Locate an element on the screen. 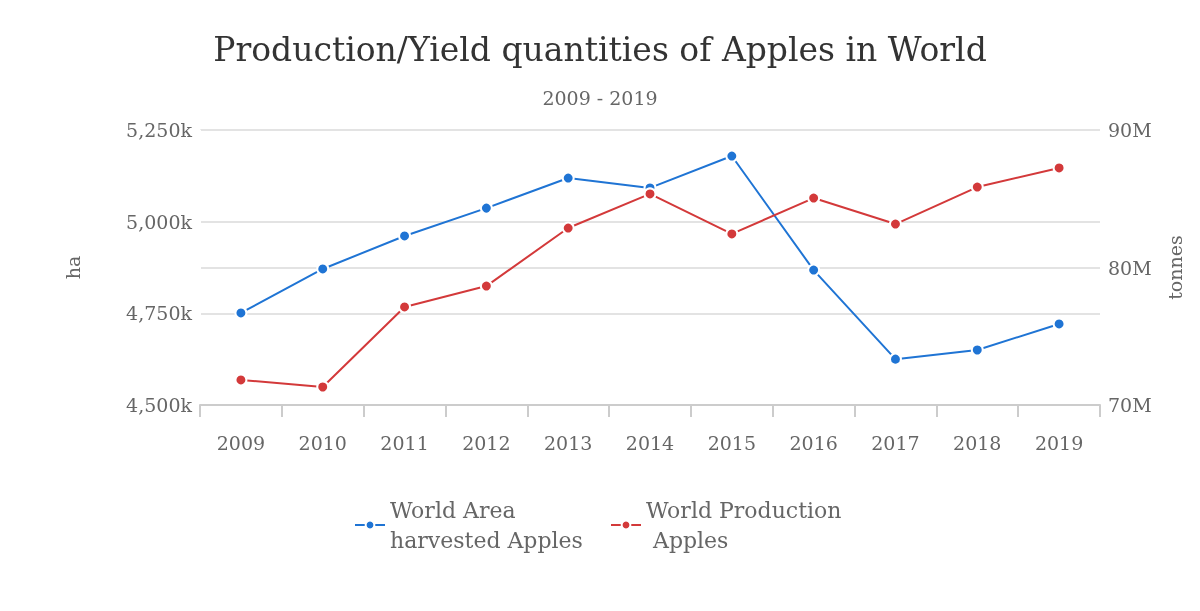 The width and height of the screenshot is (1200, 611). y-tick-label: 5,250k is located at coordinates (159, 130).